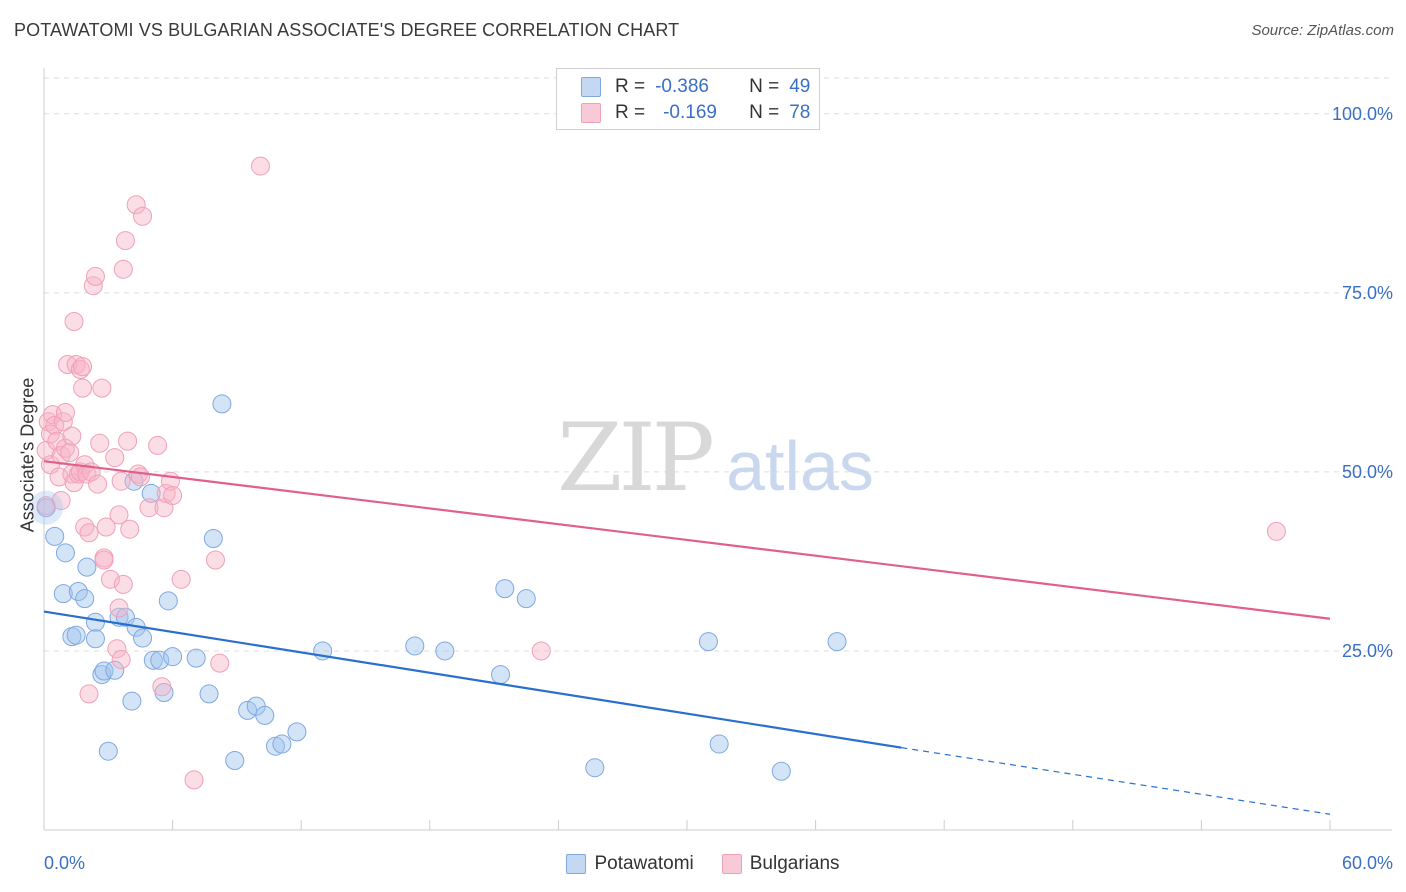 This screenshot has height=892, width=1406. I want to click on trend-line-potawatomi, so click(472, 679).